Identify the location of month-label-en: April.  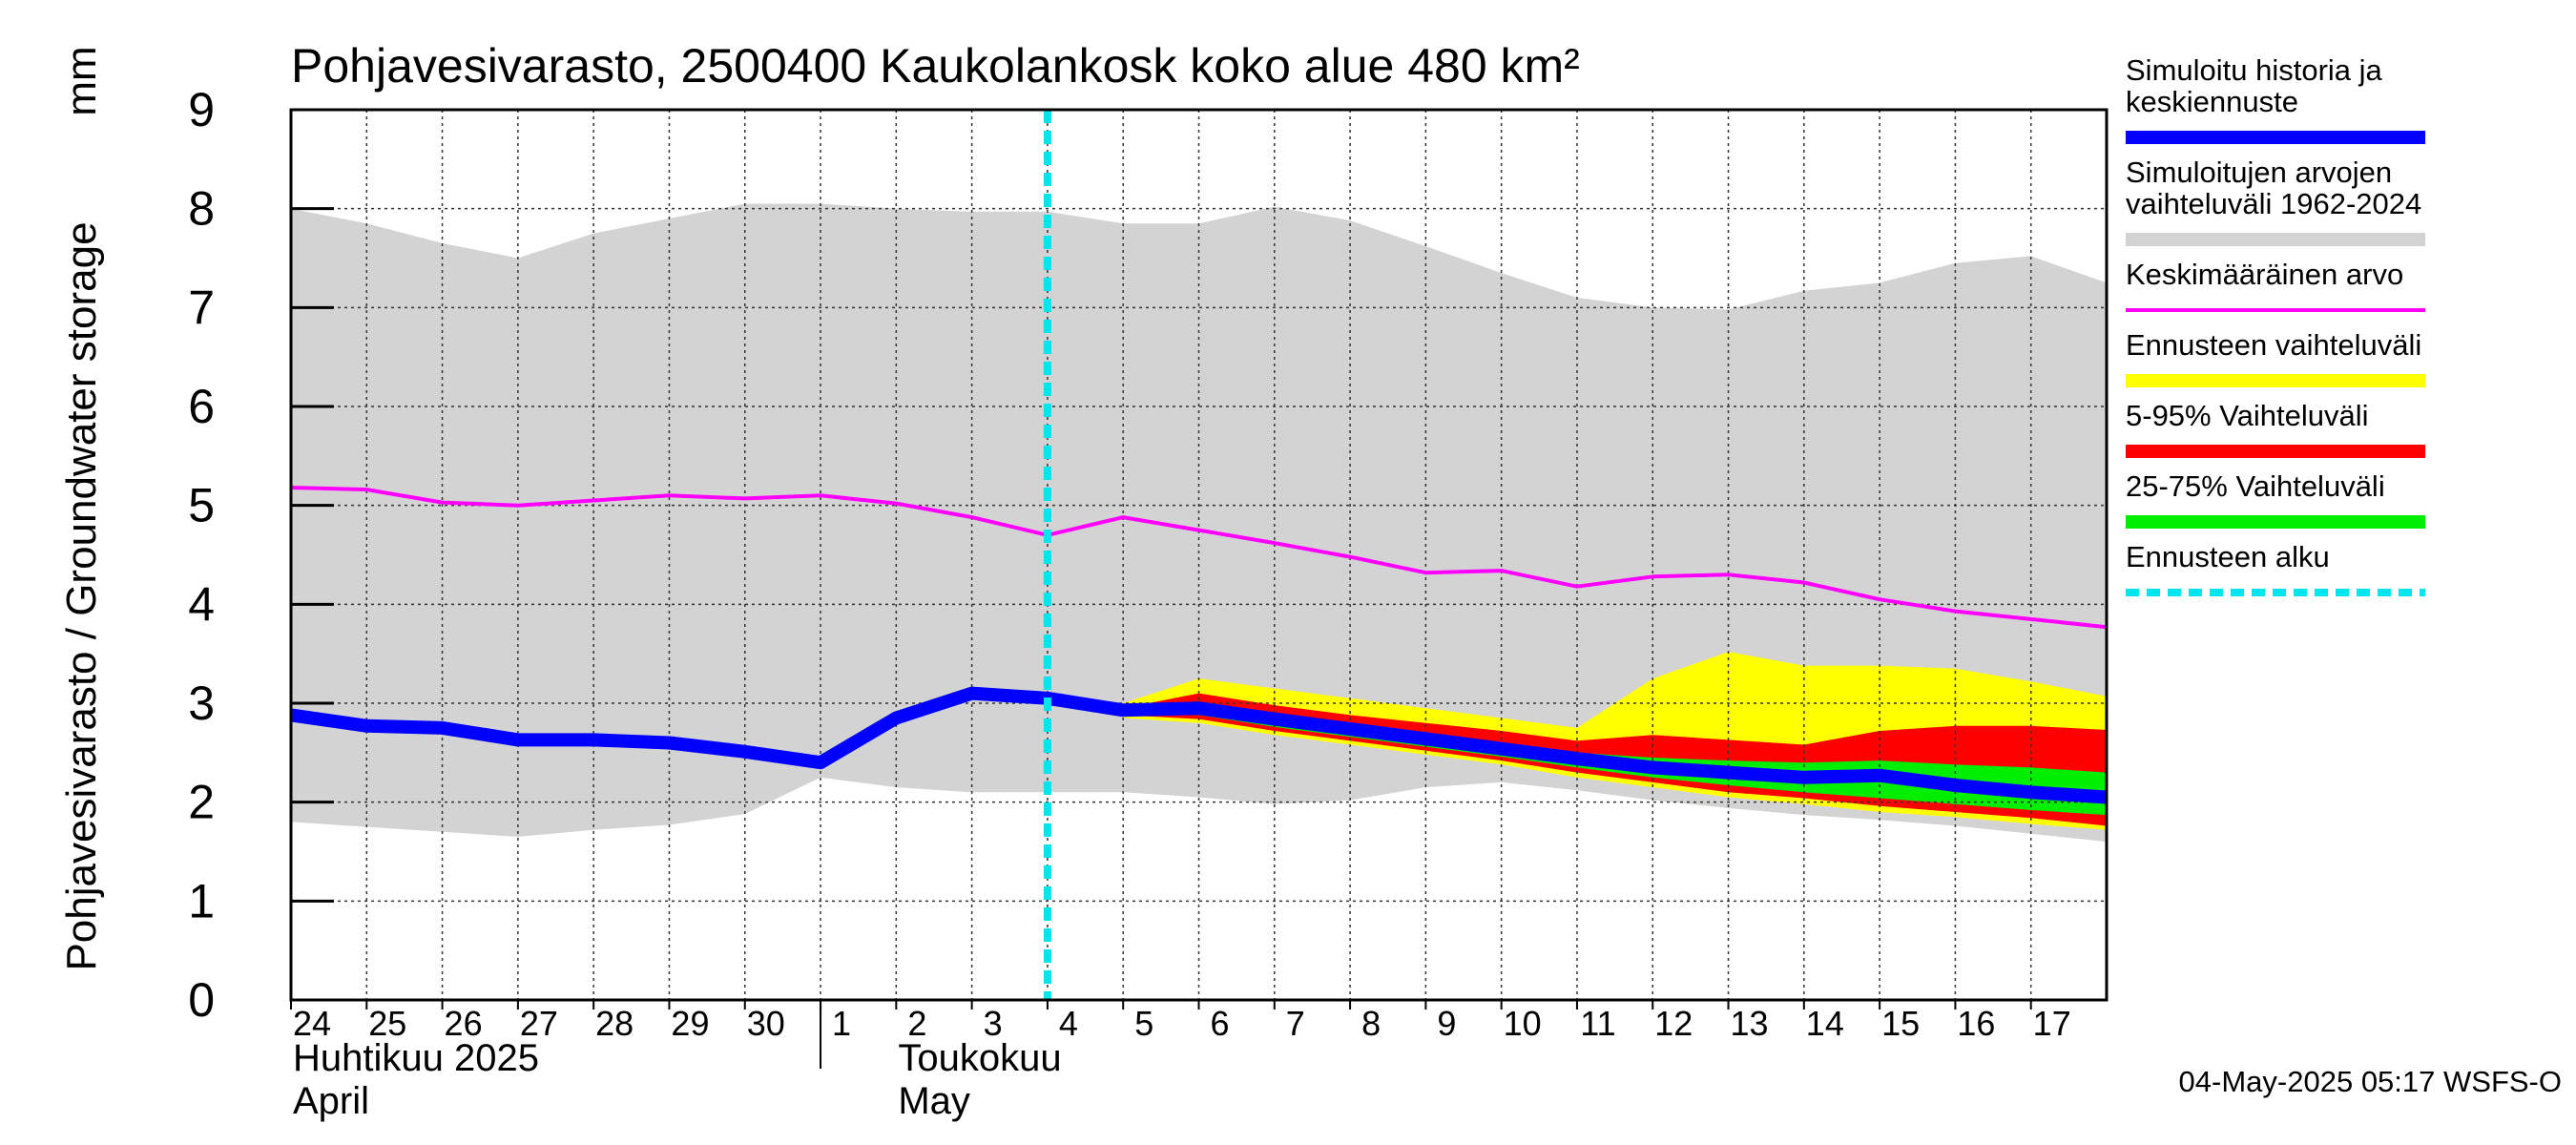
(331, 1101).